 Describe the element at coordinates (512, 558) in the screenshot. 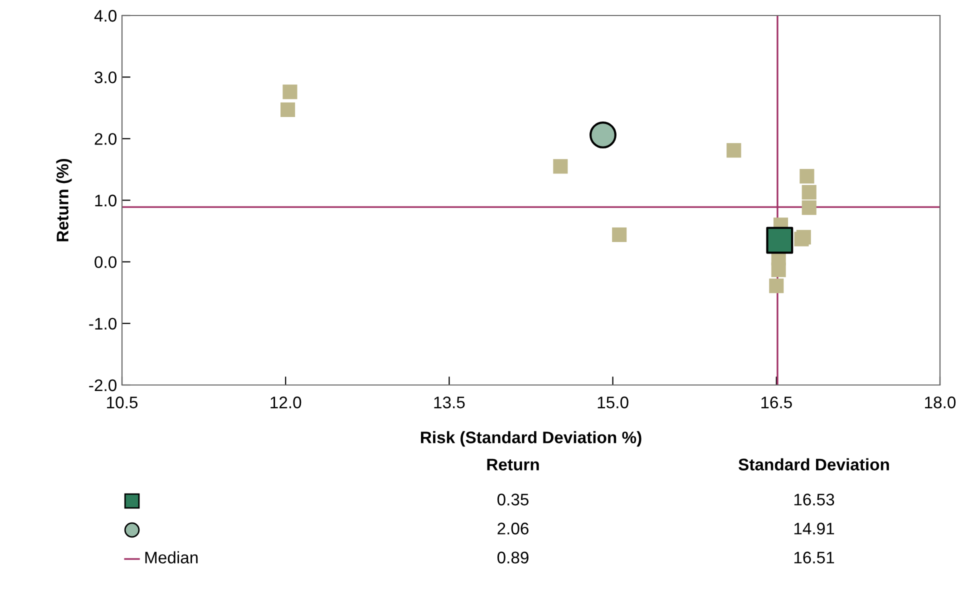

I see `text: 0.89` at that location.